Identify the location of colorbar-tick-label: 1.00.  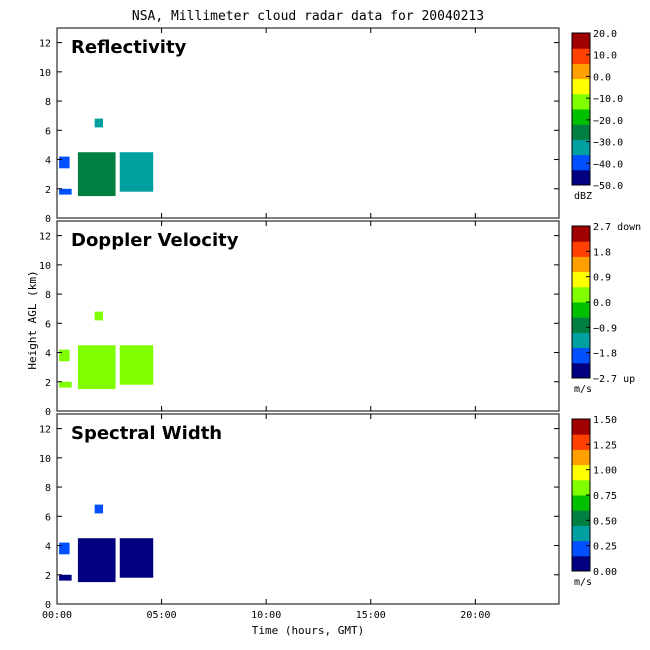
(605, 471).